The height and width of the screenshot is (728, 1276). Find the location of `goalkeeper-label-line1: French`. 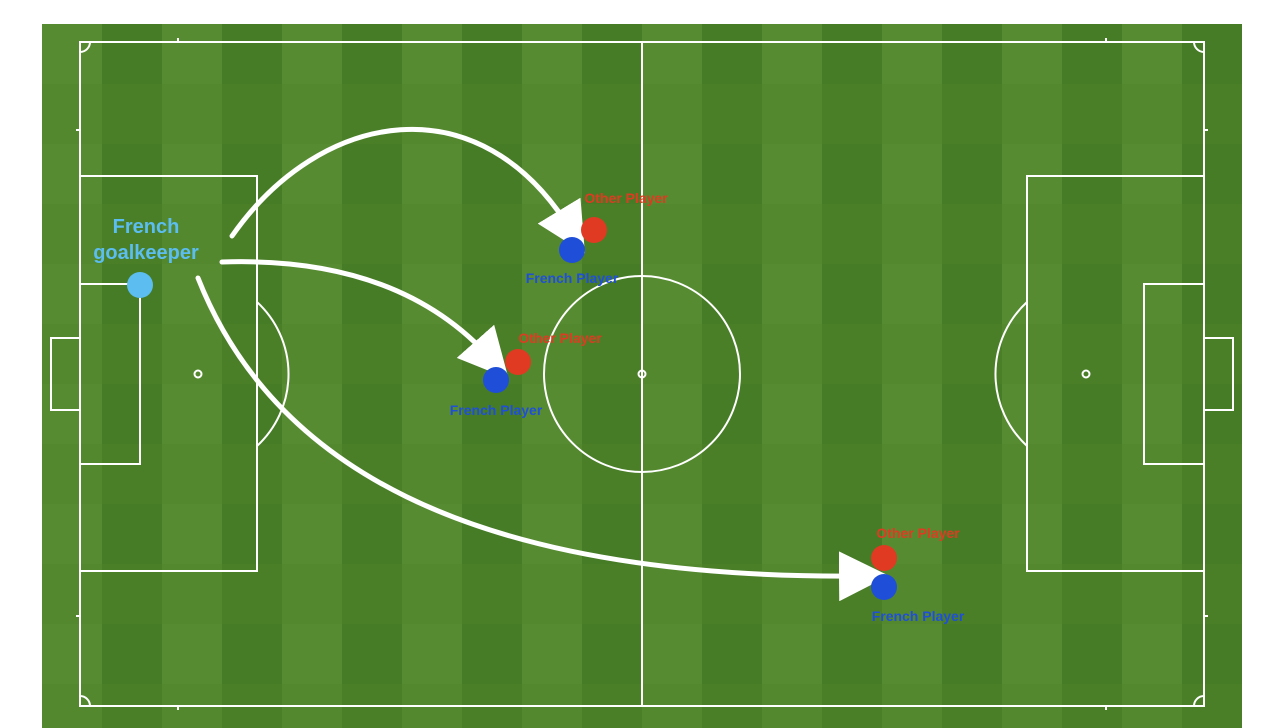

goalkeeper-label-line1: French is located at coordinates (146, 227).